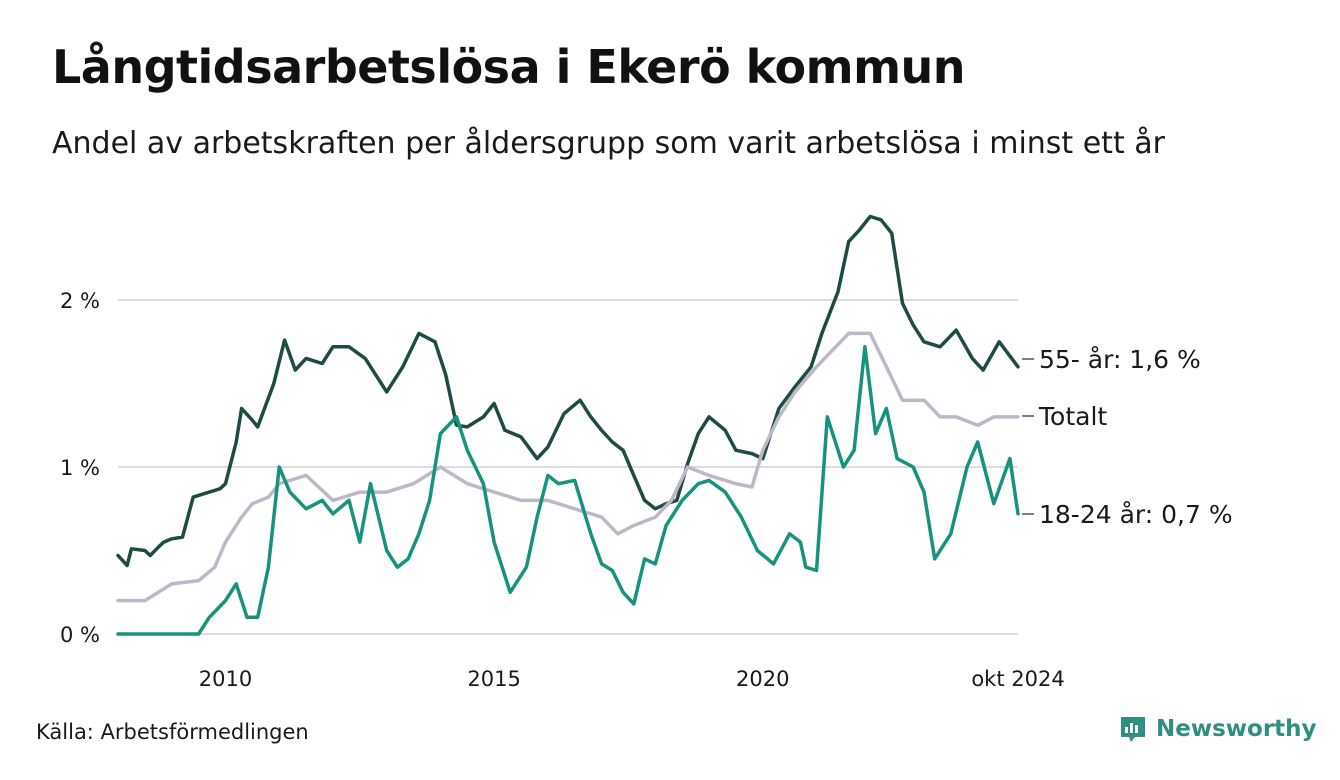  I want to click on x-tick-label: 2020, so click(762, 679).